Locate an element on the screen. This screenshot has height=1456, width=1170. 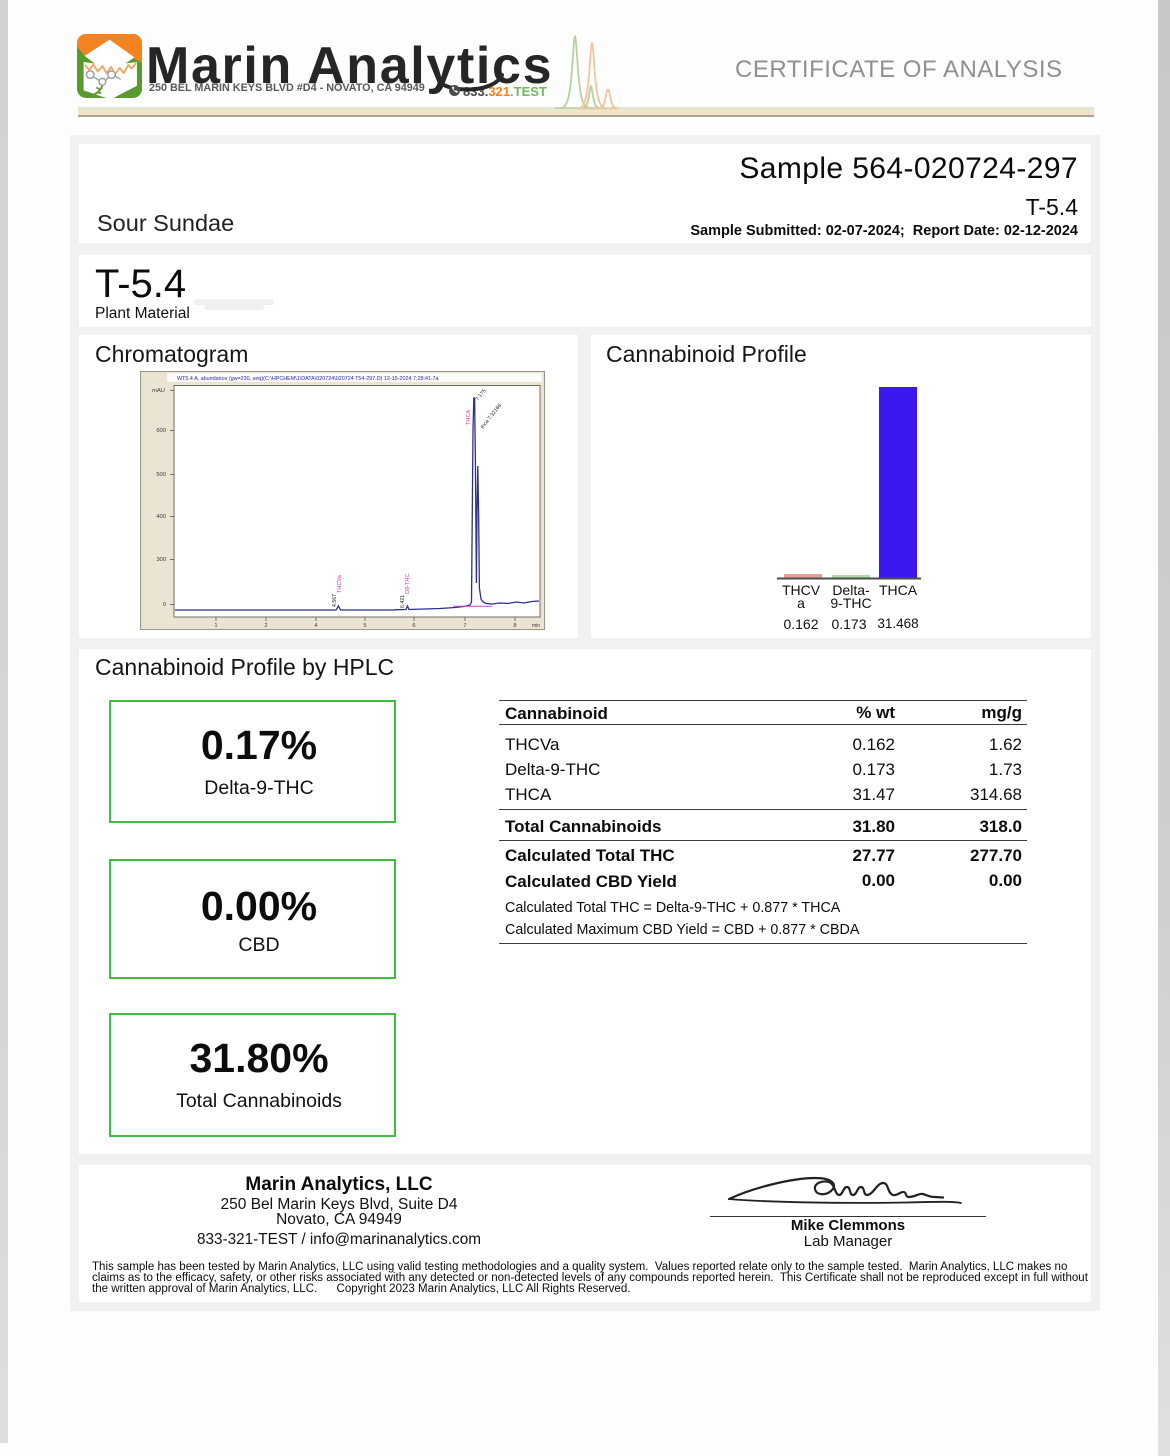
svg-text: 0 is located at coordinates (164, 605).